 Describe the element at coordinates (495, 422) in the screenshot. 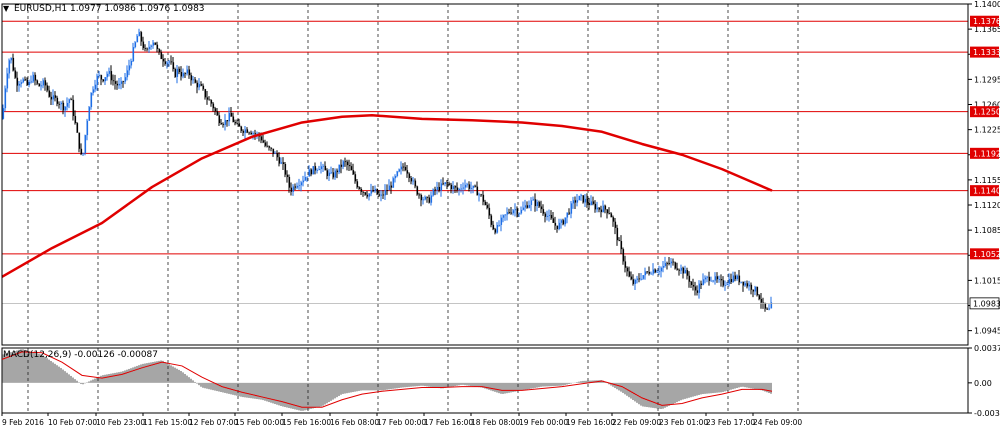

I see `x-tick-label: 18 Feb 08:00` at that location.